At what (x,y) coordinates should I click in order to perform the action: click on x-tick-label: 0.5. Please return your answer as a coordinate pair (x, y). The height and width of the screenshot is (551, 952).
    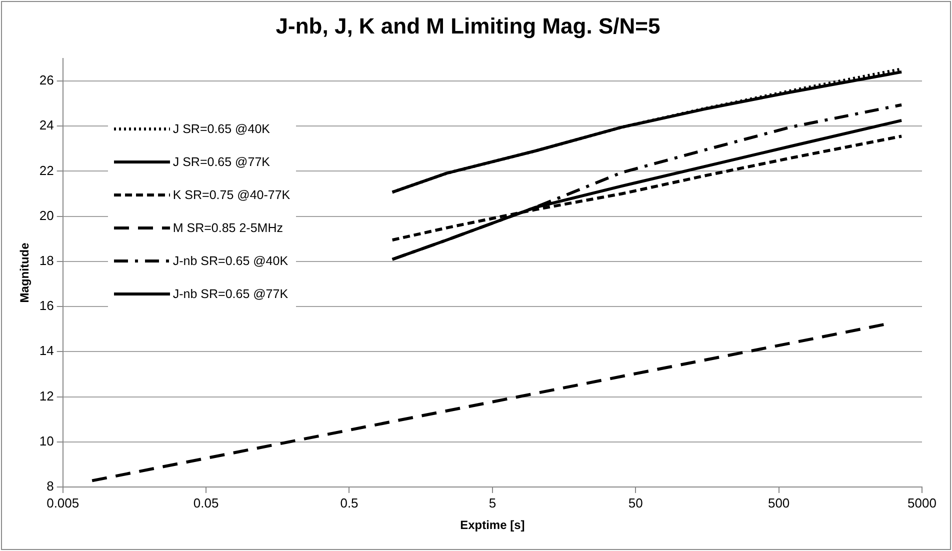
    Looking at the image, I should click on (349, 502).